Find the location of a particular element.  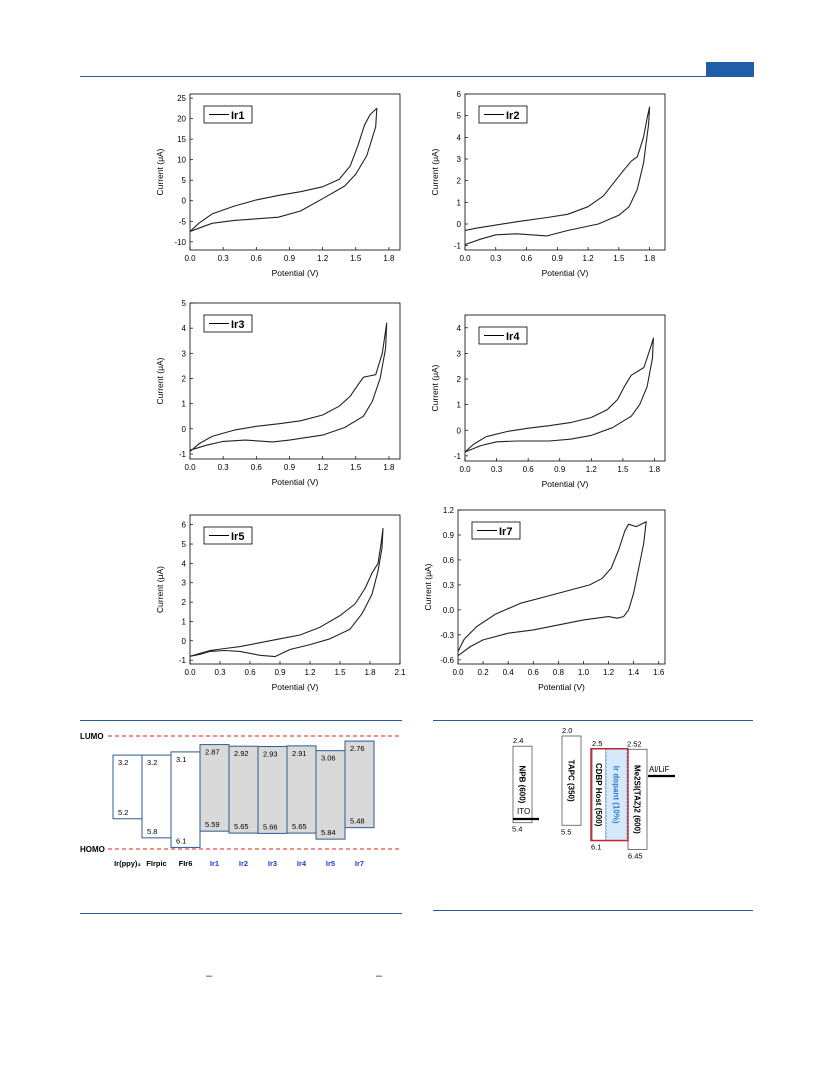

bottom-rule-right is located at coordinates (593, 910).